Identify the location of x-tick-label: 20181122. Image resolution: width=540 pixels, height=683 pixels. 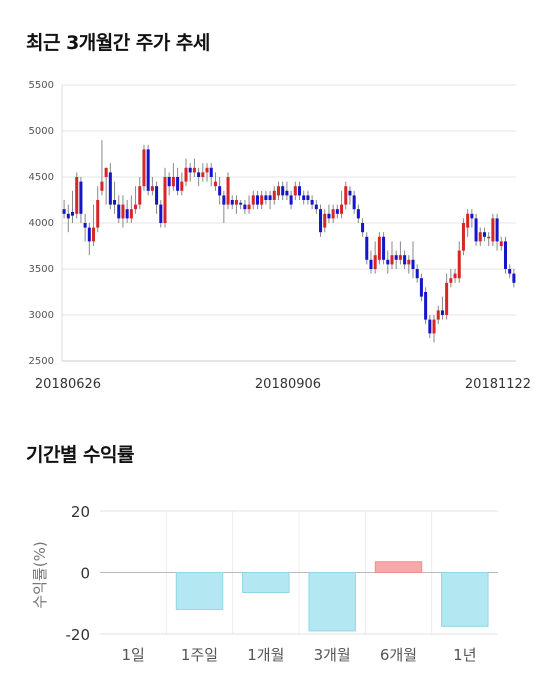
(498, 384).